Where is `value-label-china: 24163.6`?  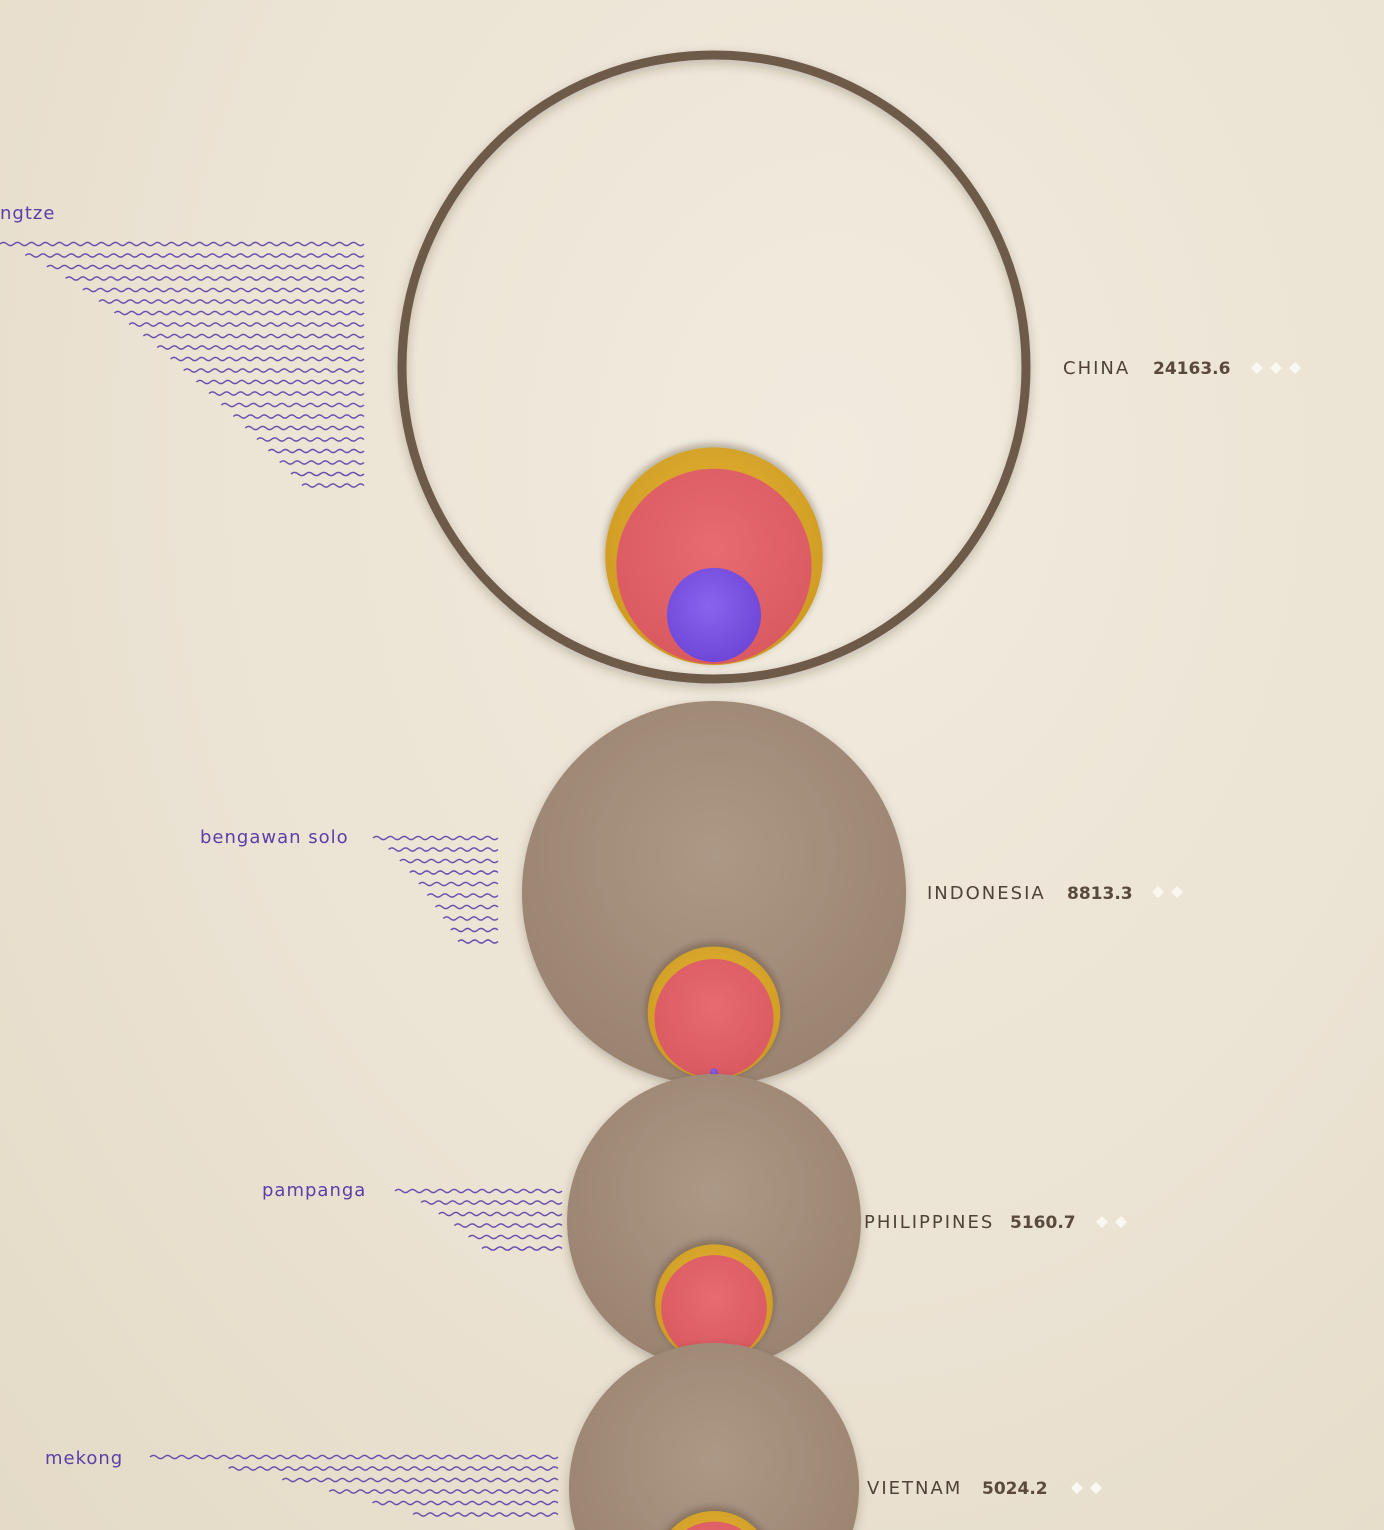 value-label-china: 24163.6 is located at coordinates (1191, 369).